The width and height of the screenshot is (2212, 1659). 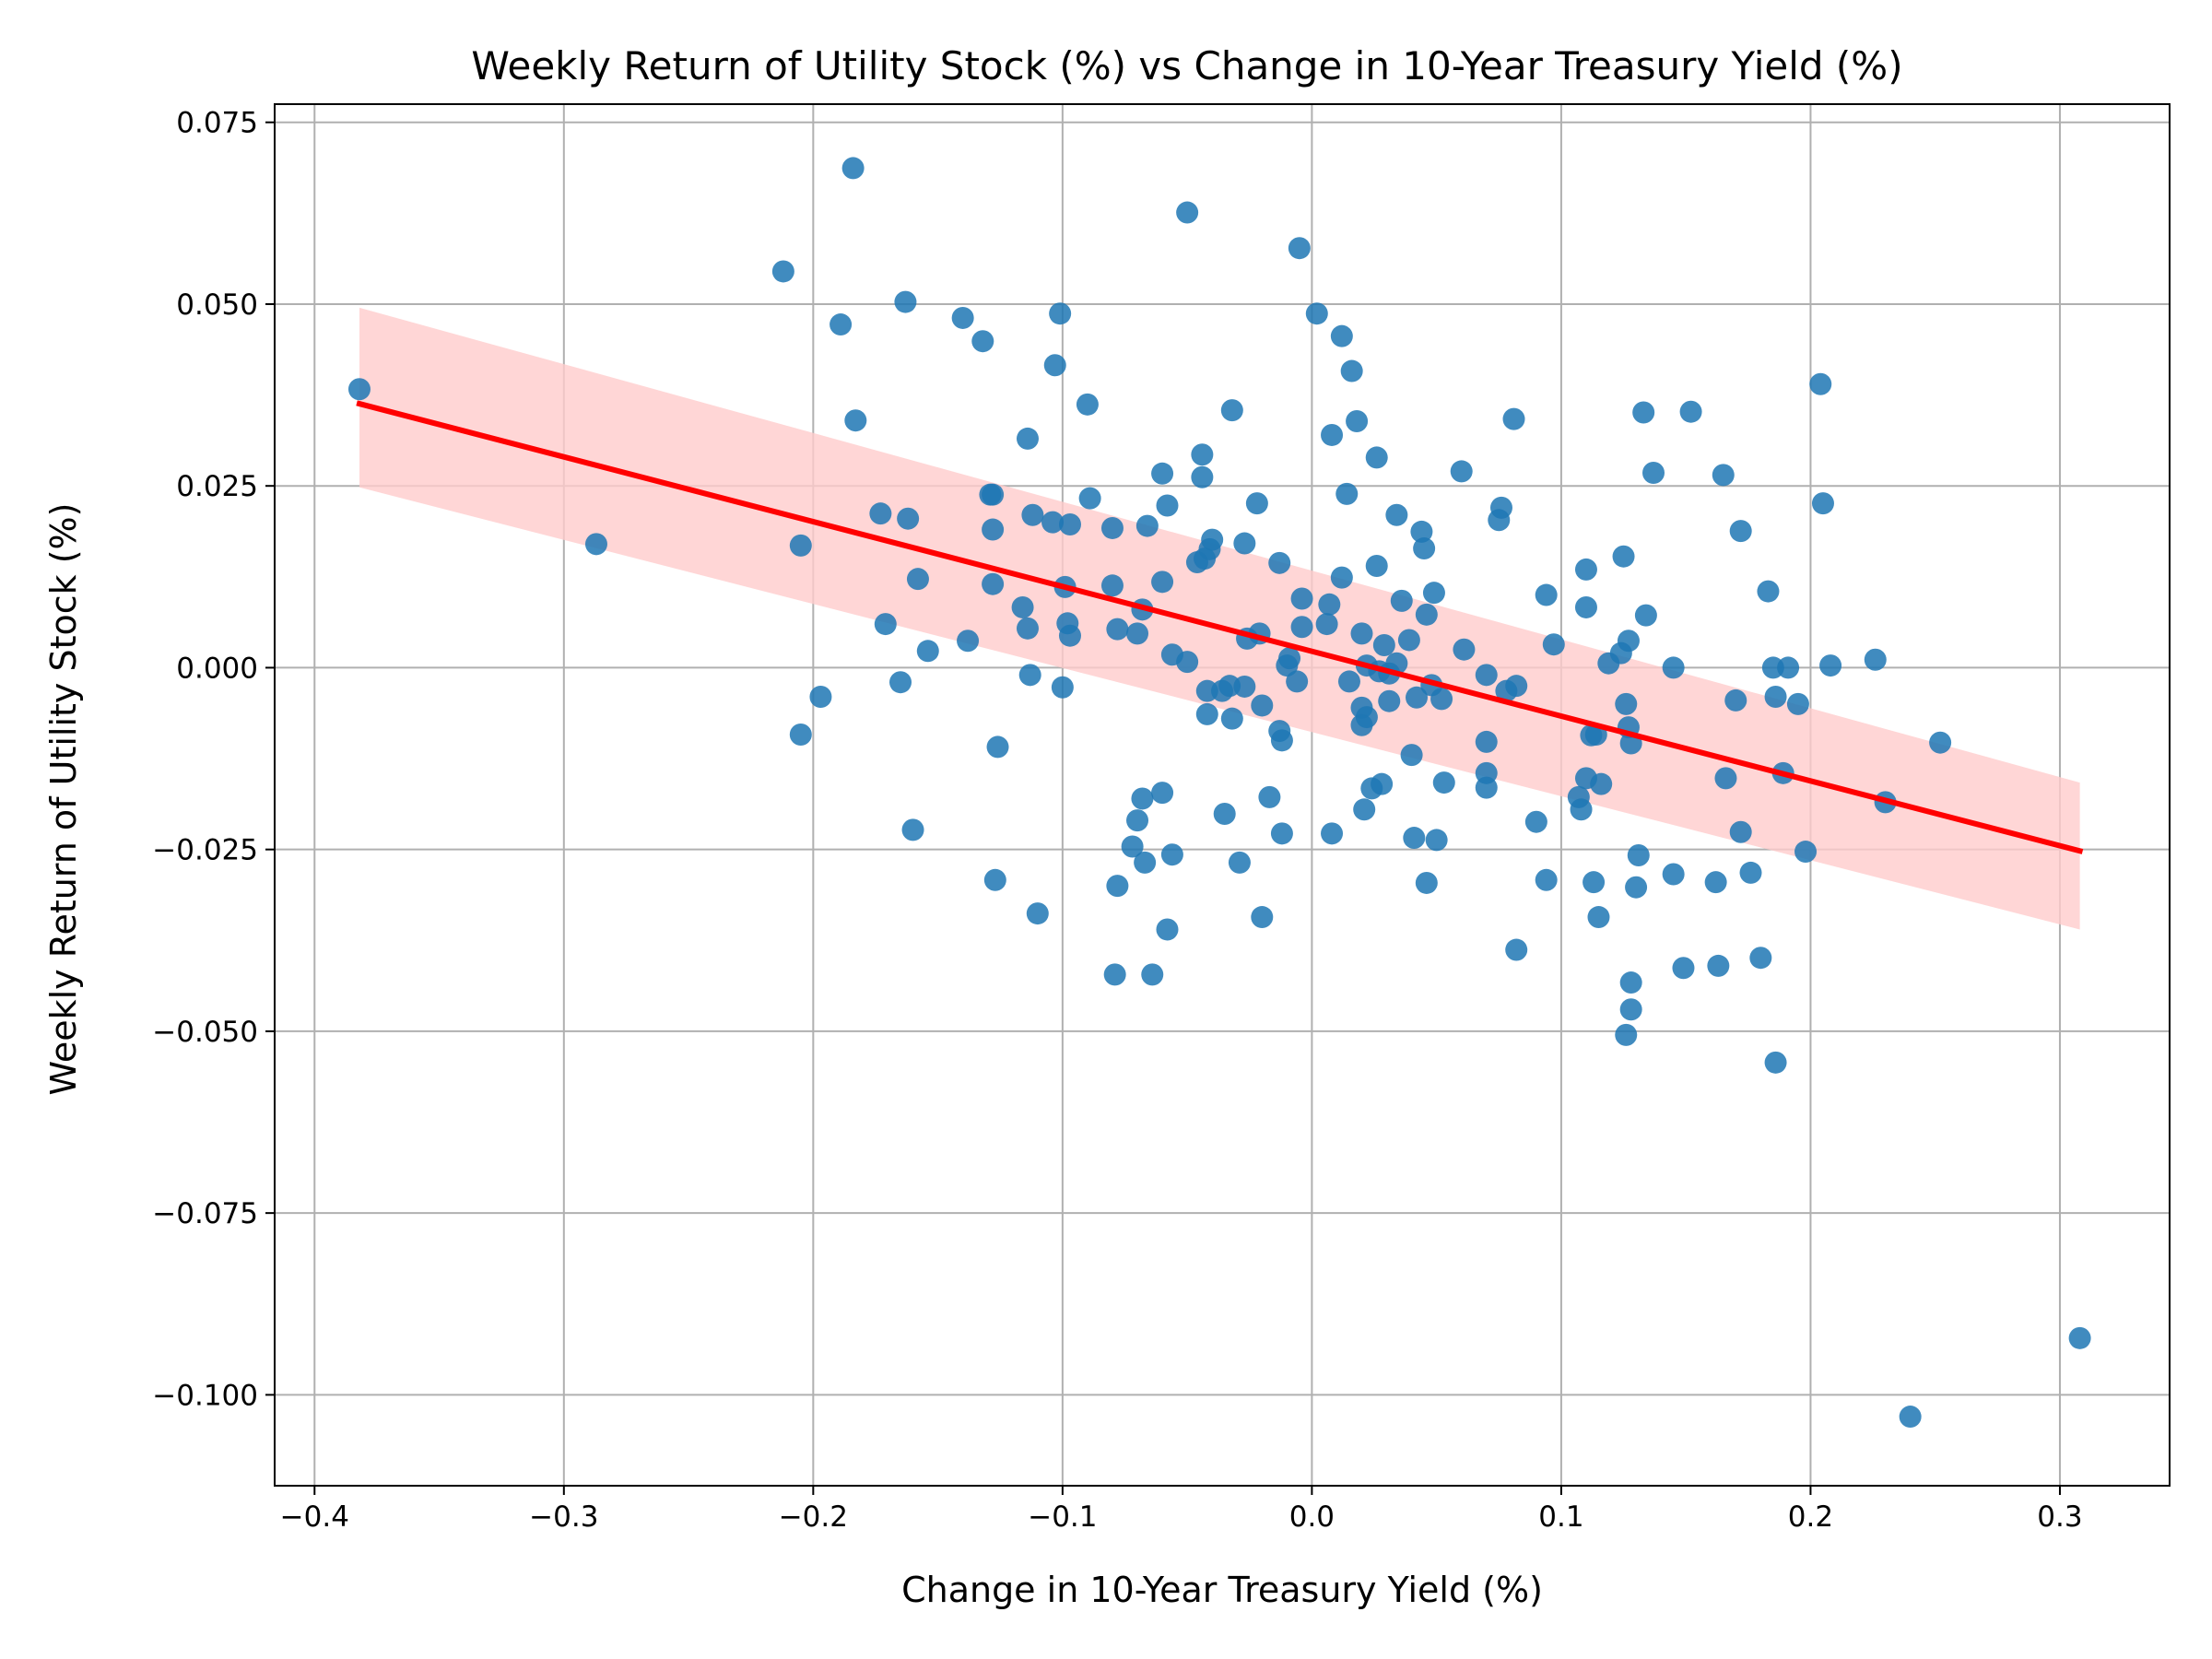 I want to click on x-tick-label: 0.0, so click(x=1312, y=1517).